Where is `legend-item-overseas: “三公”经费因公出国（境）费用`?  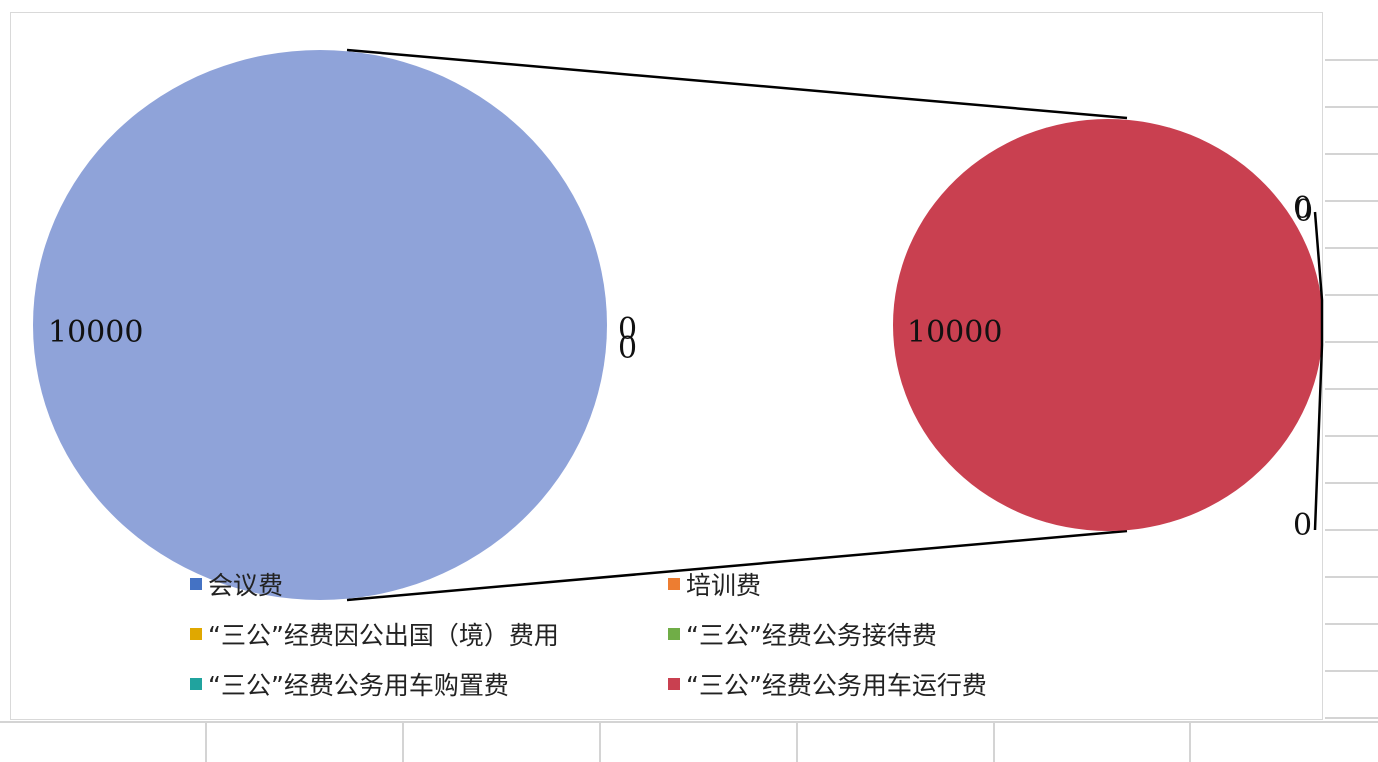 legend-item-overseas: “三公”经费因公出国（境）费用 is located at coordinates (429, 634).